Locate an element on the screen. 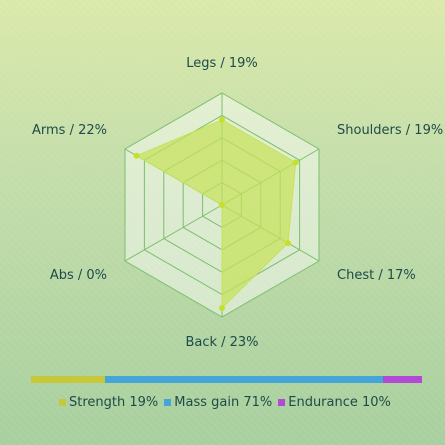 This screenshot has width=445, height=445. axis-label: Legs / 19% is located at coordinates (222, 63).